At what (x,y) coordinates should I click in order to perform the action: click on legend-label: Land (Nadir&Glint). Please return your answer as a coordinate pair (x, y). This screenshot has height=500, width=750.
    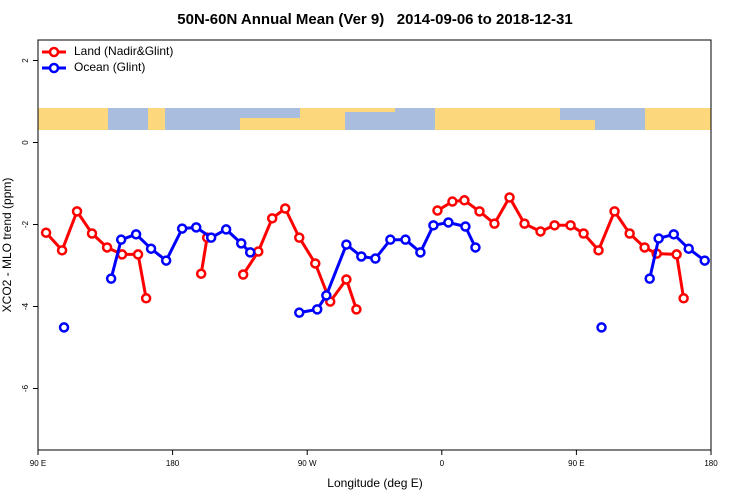
    Looking at the image, I should click on (123, 51).